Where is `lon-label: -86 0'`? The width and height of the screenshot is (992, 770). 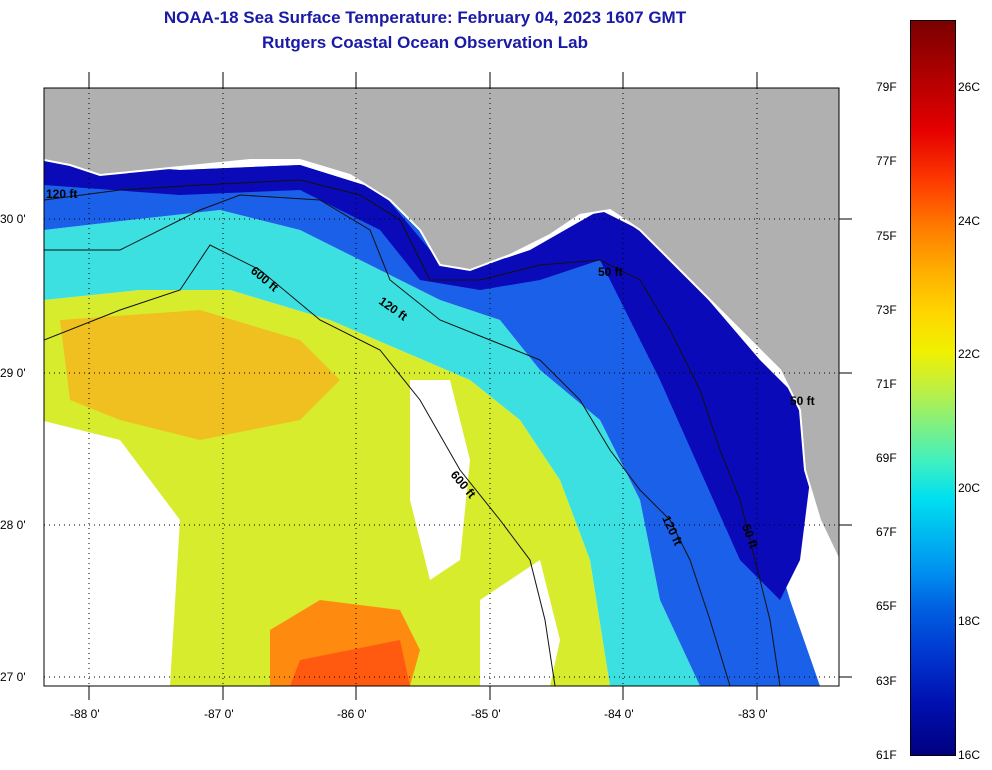 lon-label: -86 0' is located at coordinates (352, 714).